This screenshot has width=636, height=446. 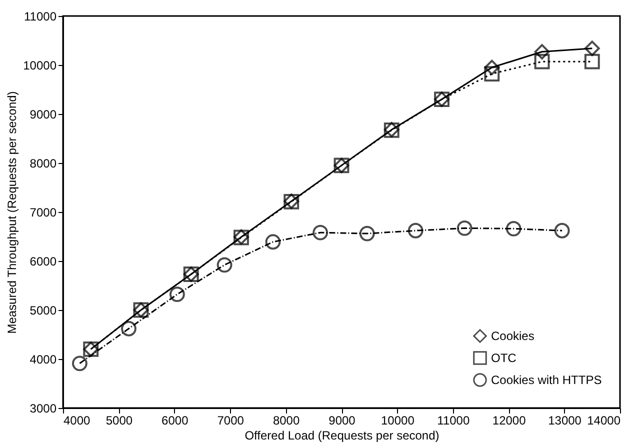 What do you see at coordinates (43, 311) in the screenshot?
I see `y-tick-label: 5000` at bounding box center [43, 311].